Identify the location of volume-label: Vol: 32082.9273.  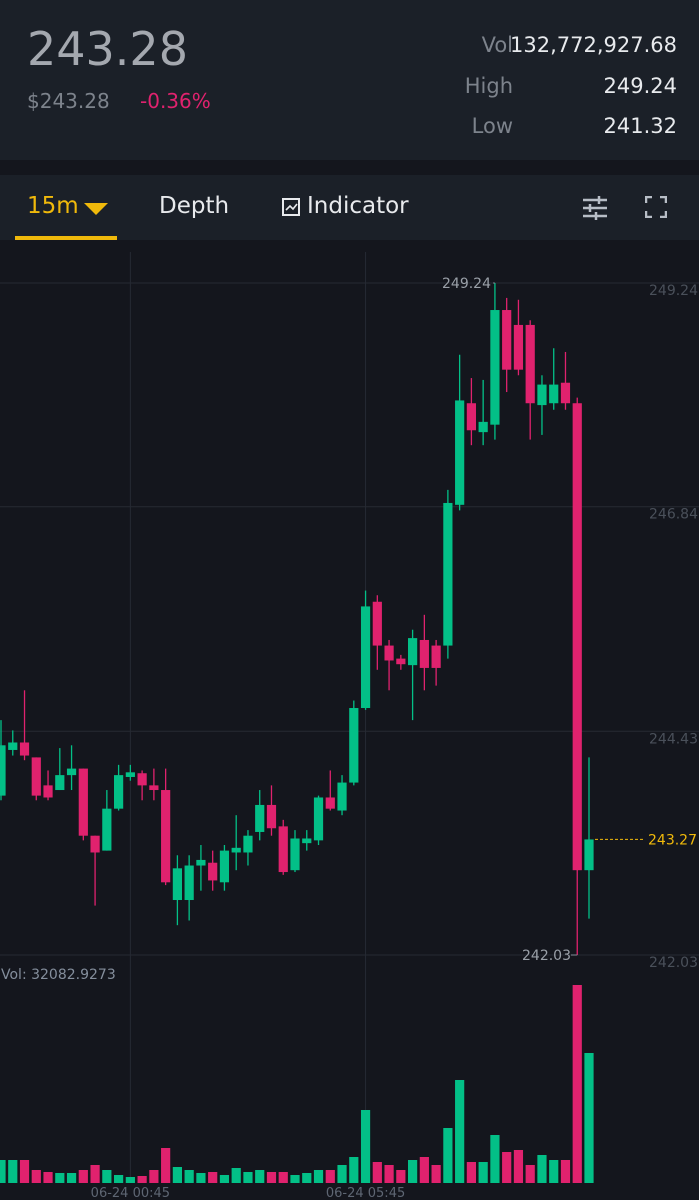
(58, 975).